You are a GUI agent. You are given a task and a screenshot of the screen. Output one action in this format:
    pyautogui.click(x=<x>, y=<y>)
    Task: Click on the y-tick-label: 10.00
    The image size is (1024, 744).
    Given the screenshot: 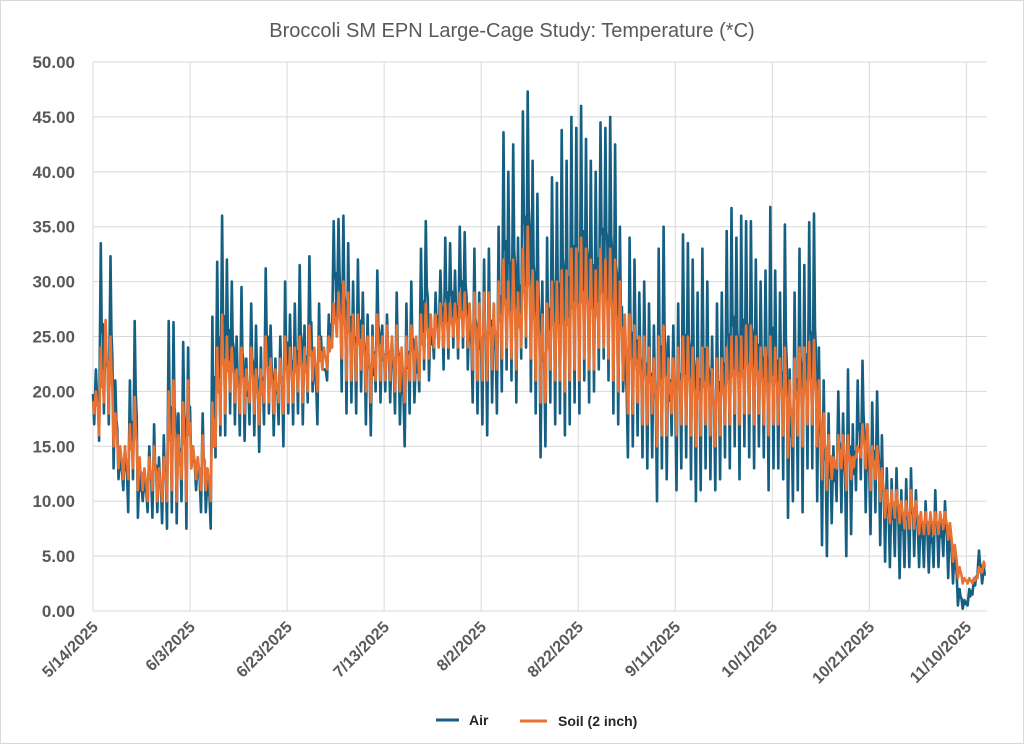 What is the action you would take?
    pyautogui.click(x=53, y=501)
    